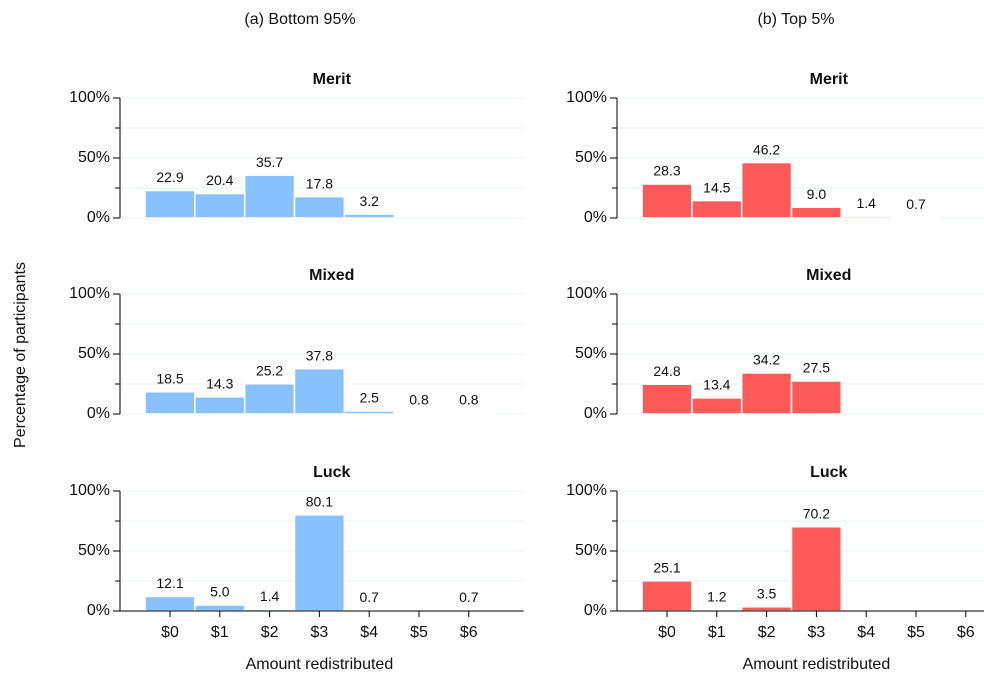  What do you see at coordinates (666, 371) in the screenshot?
I see `value-label: 24.8` at bounding box center [666, 371].